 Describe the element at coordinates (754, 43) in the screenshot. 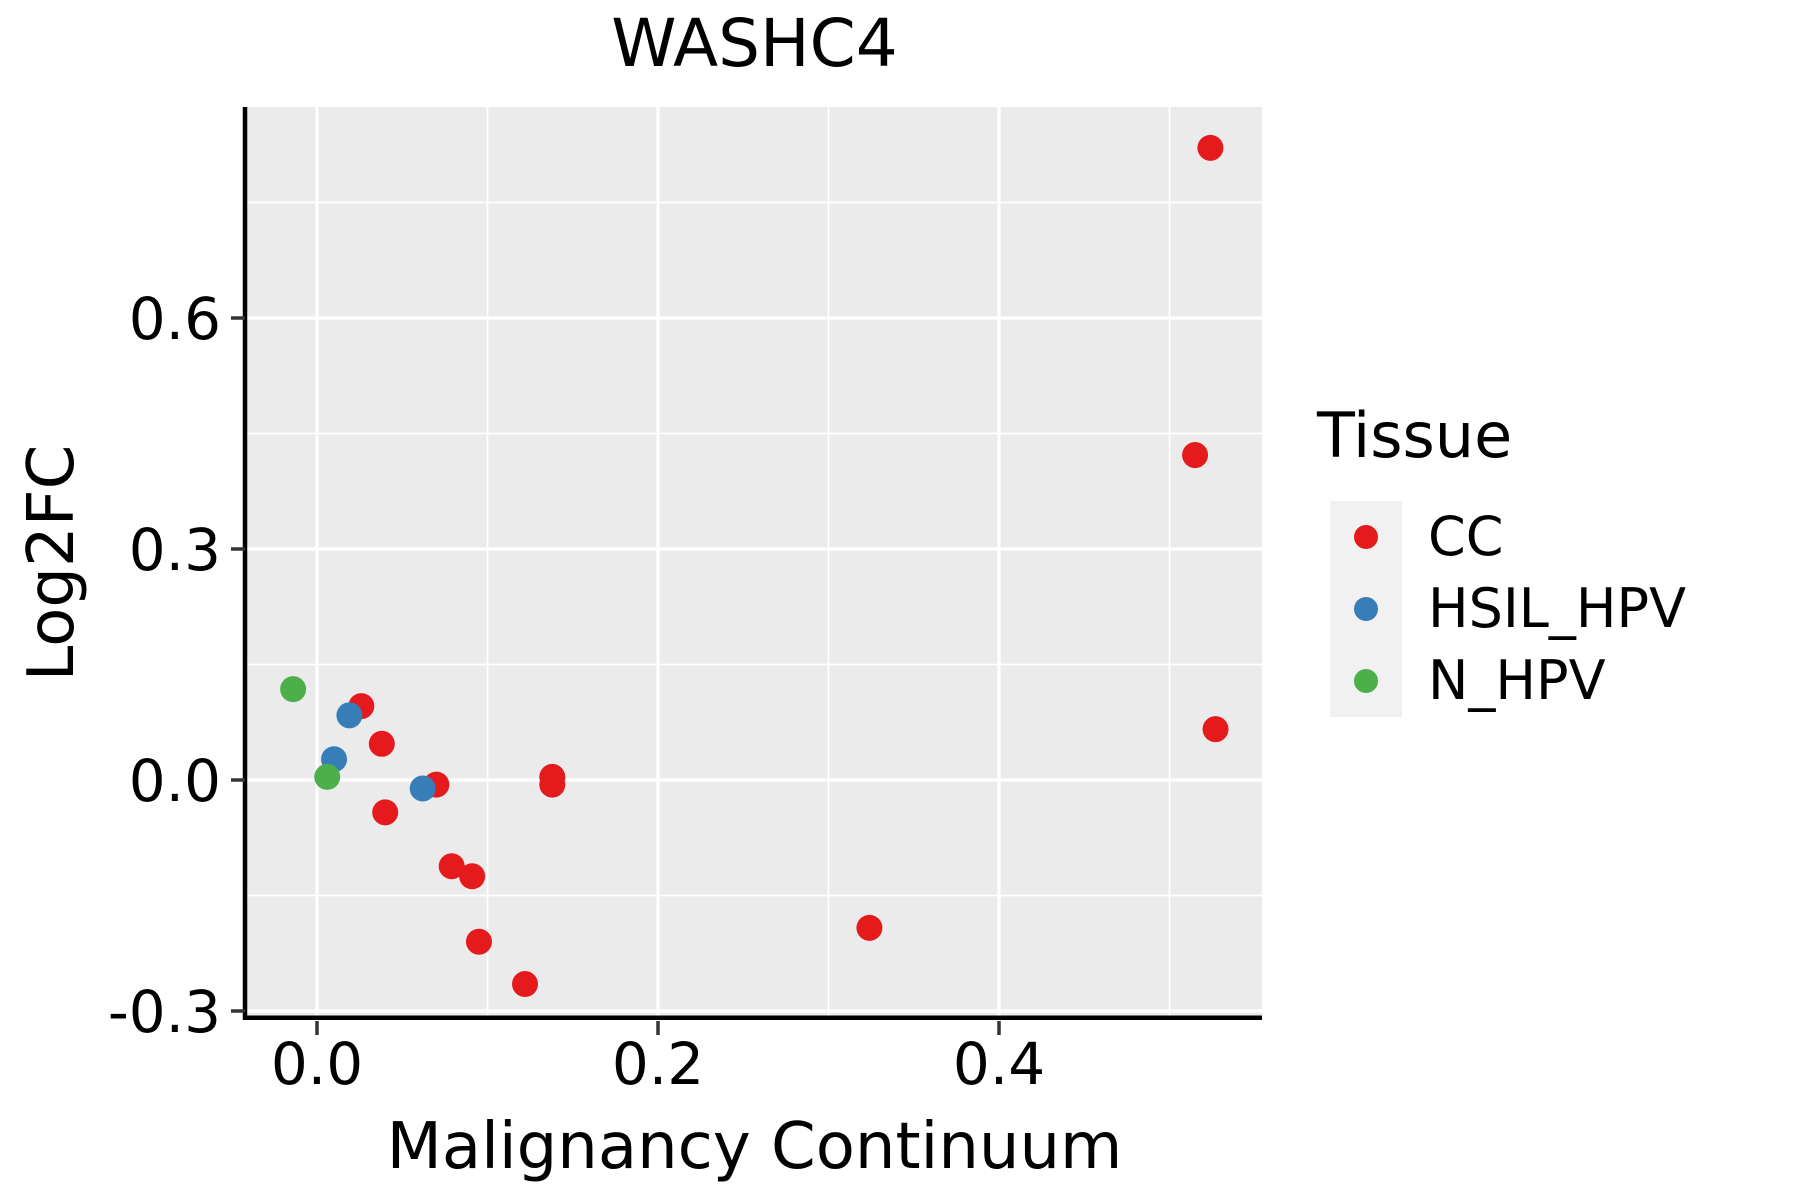

I see `chart-title: WASHC4` at that location.